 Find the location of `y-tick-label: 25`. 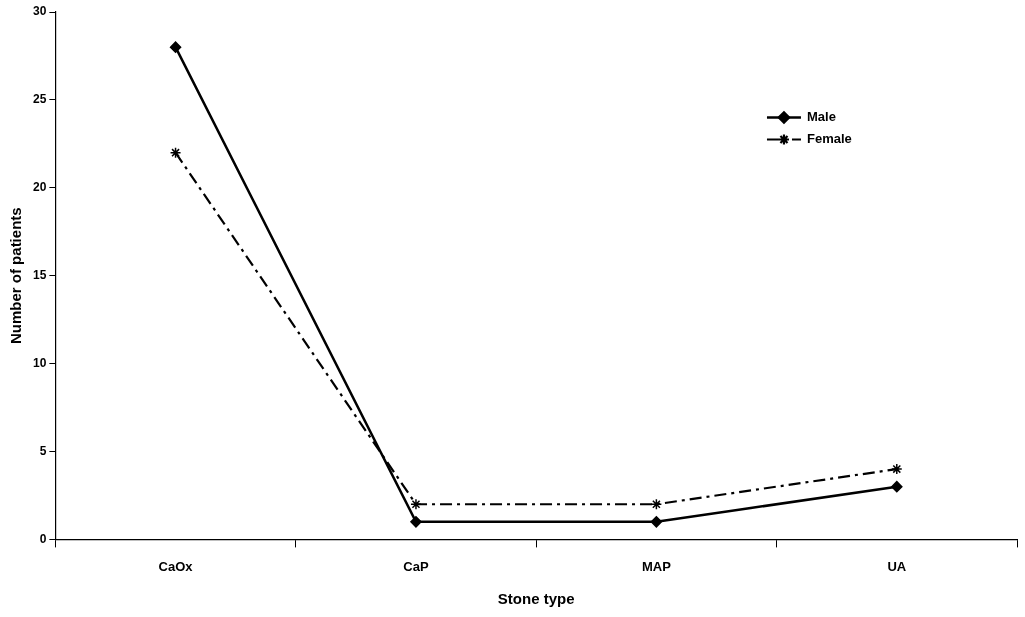

y-tick-label: 25 is located at coordinates (39, 99).